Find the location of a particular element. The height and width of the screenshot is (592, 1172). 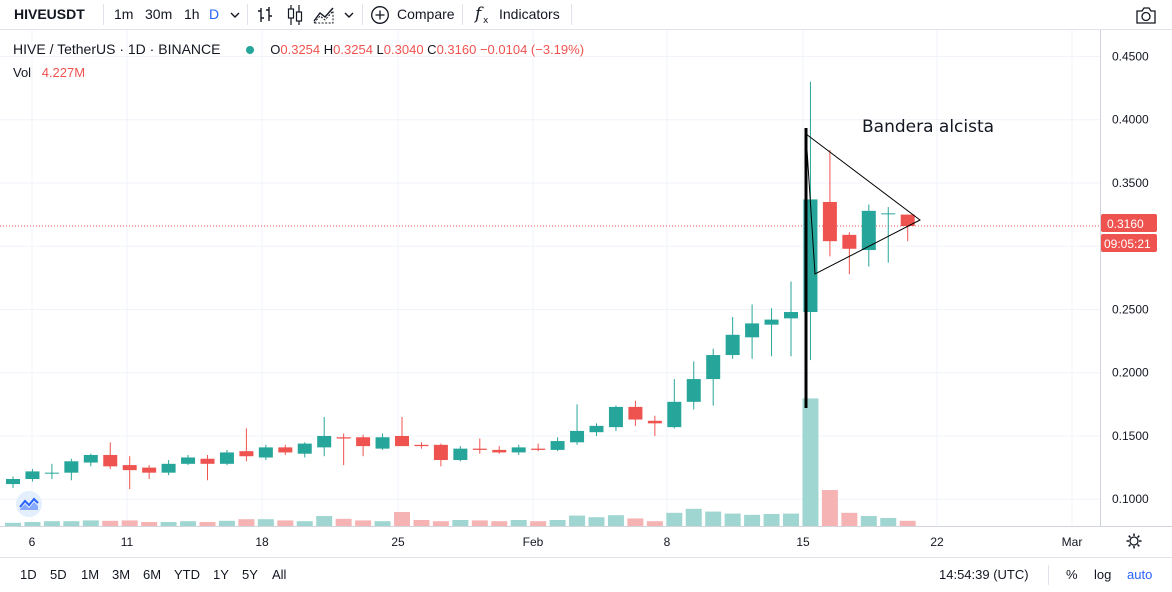

time-tick-label: Feb is located at coordinates (533, 542).